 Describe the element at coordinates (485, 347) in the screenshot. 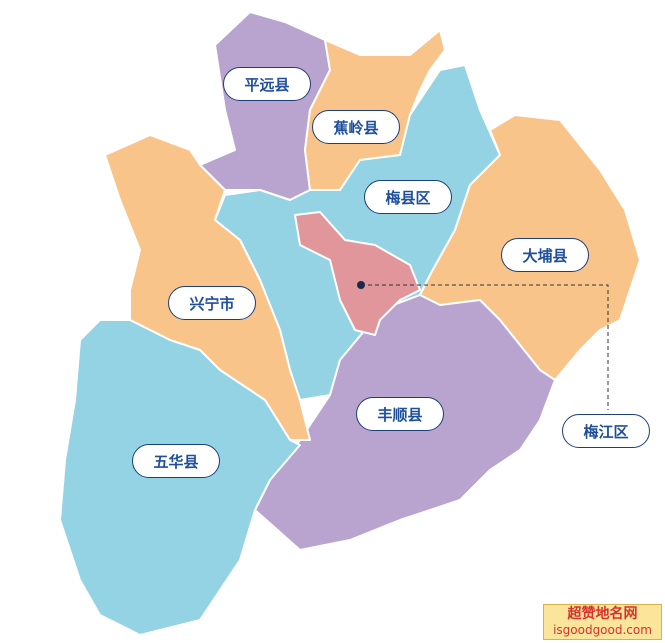

I see `leader-line` at that location.